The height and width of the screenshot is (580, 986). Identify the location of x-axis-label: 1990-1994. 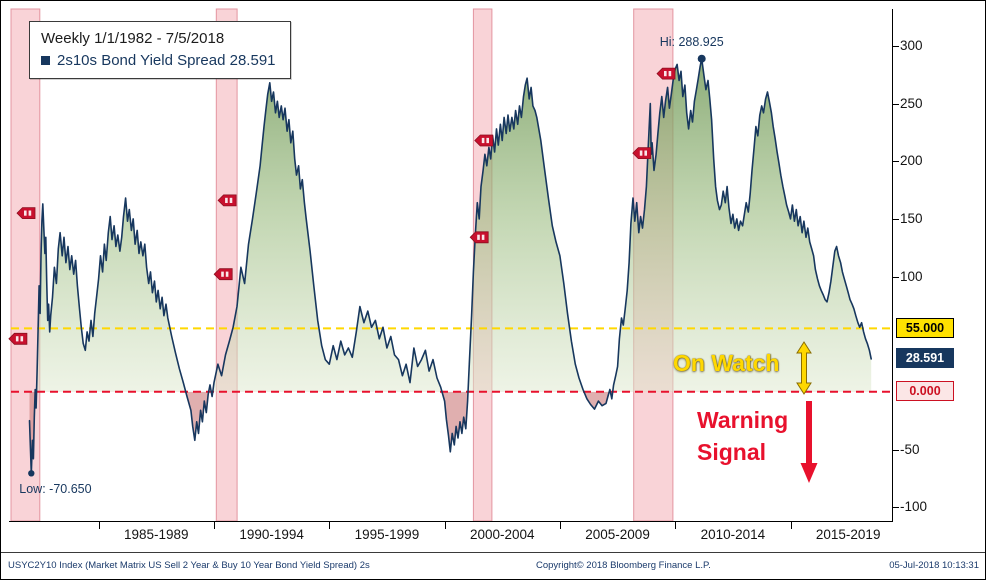
(271, 534).